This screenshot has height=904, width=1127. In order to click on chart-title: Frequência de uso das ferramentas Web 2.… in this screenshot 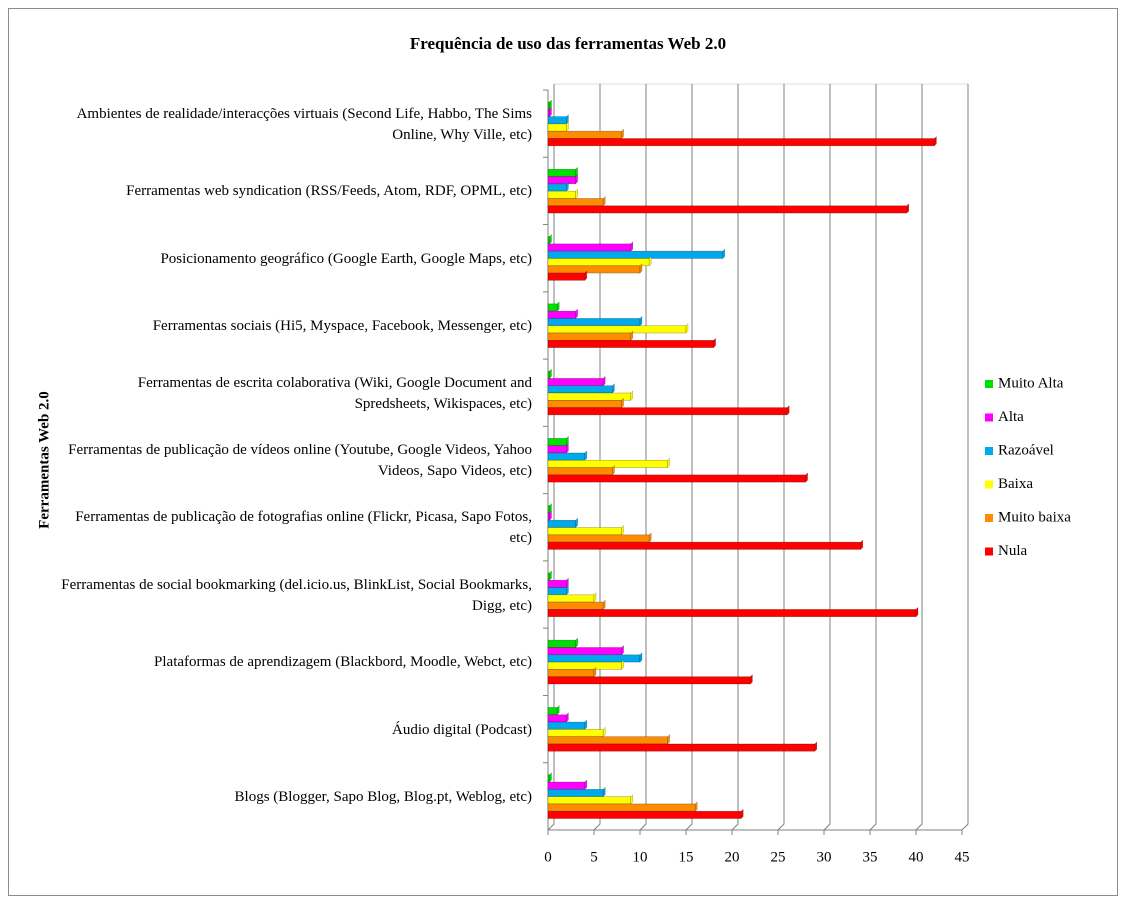, I will do `click(568, 43)`.